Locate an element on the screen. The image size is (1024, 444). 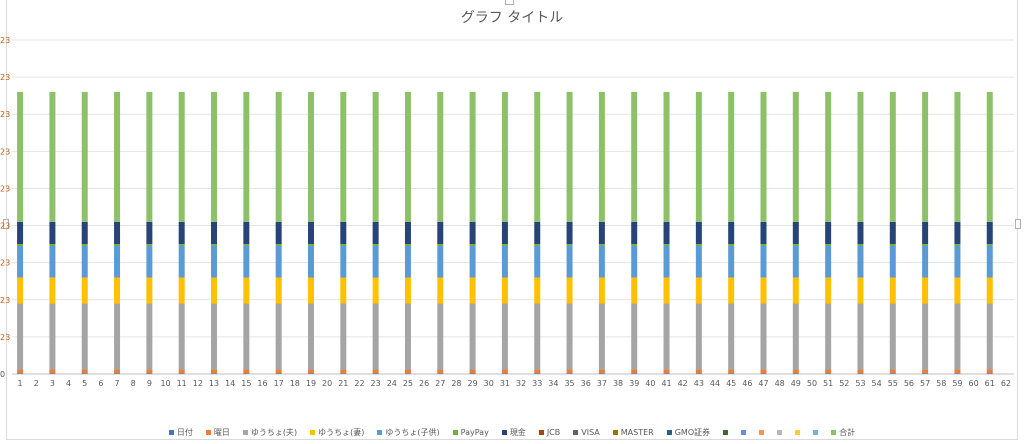
x-tick-label: 10 is located at coordinates (165, 383).